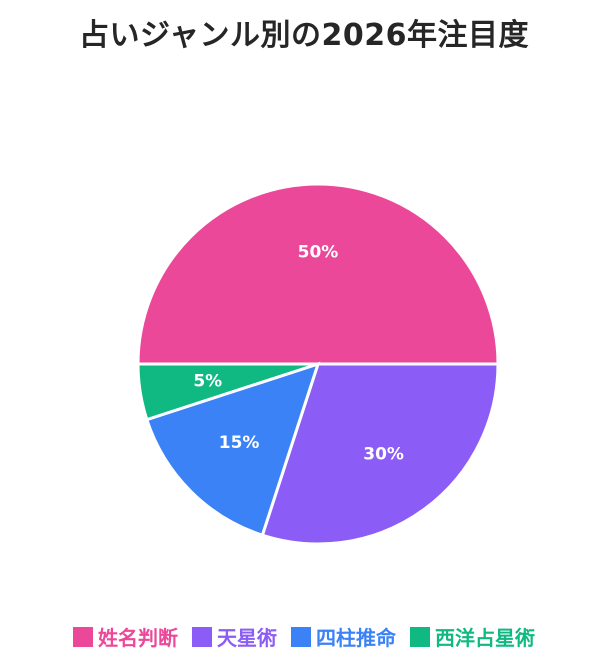  Describe the element at coordinates (298, 353) in the screenshot. I see `pie-slice-labels: 50% 30% 15% 5%` at that location.